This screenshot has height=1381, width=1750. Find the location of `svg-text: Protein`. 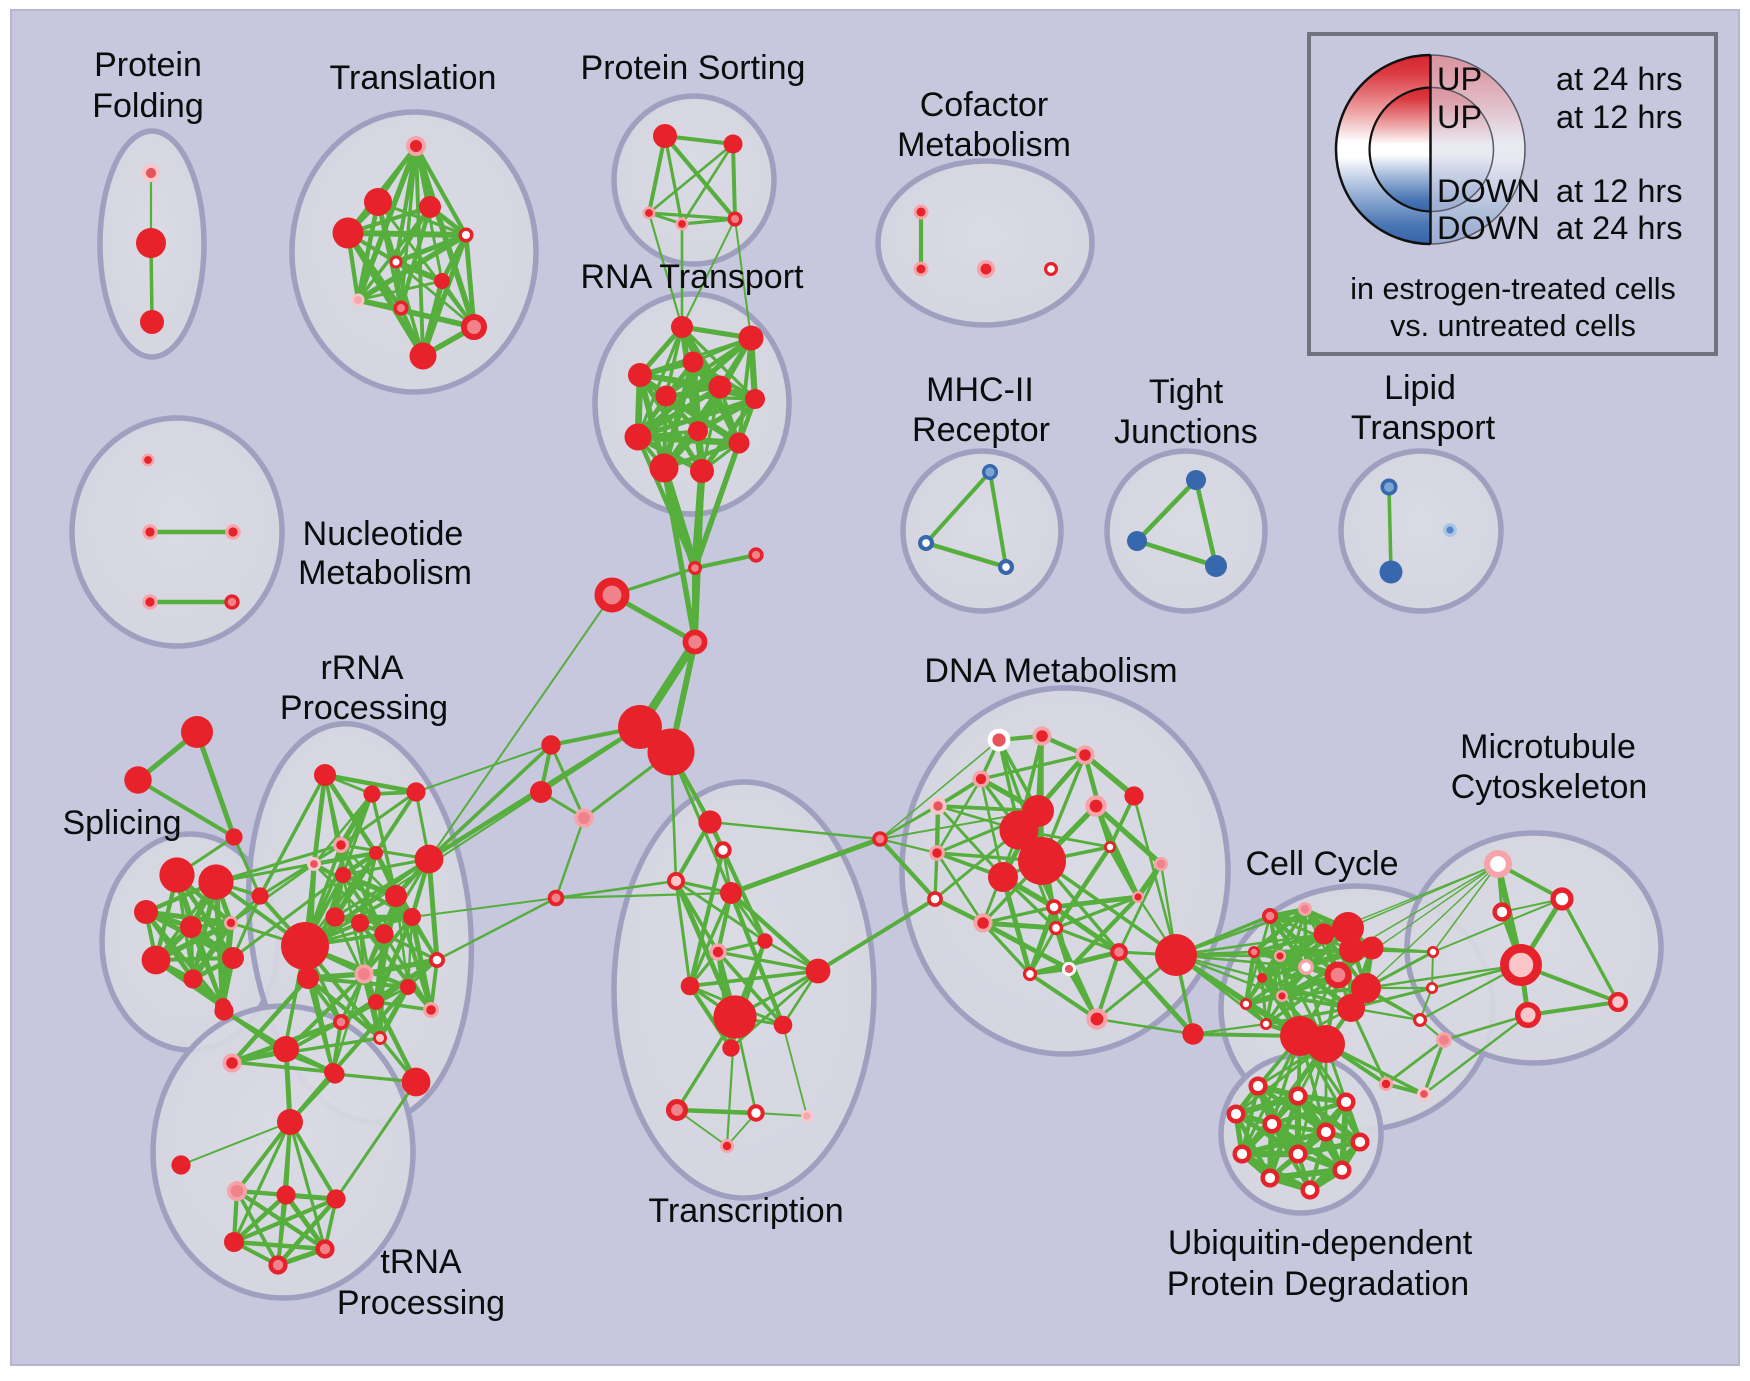

svg-text: Protein is located at coordinates (148, 65).